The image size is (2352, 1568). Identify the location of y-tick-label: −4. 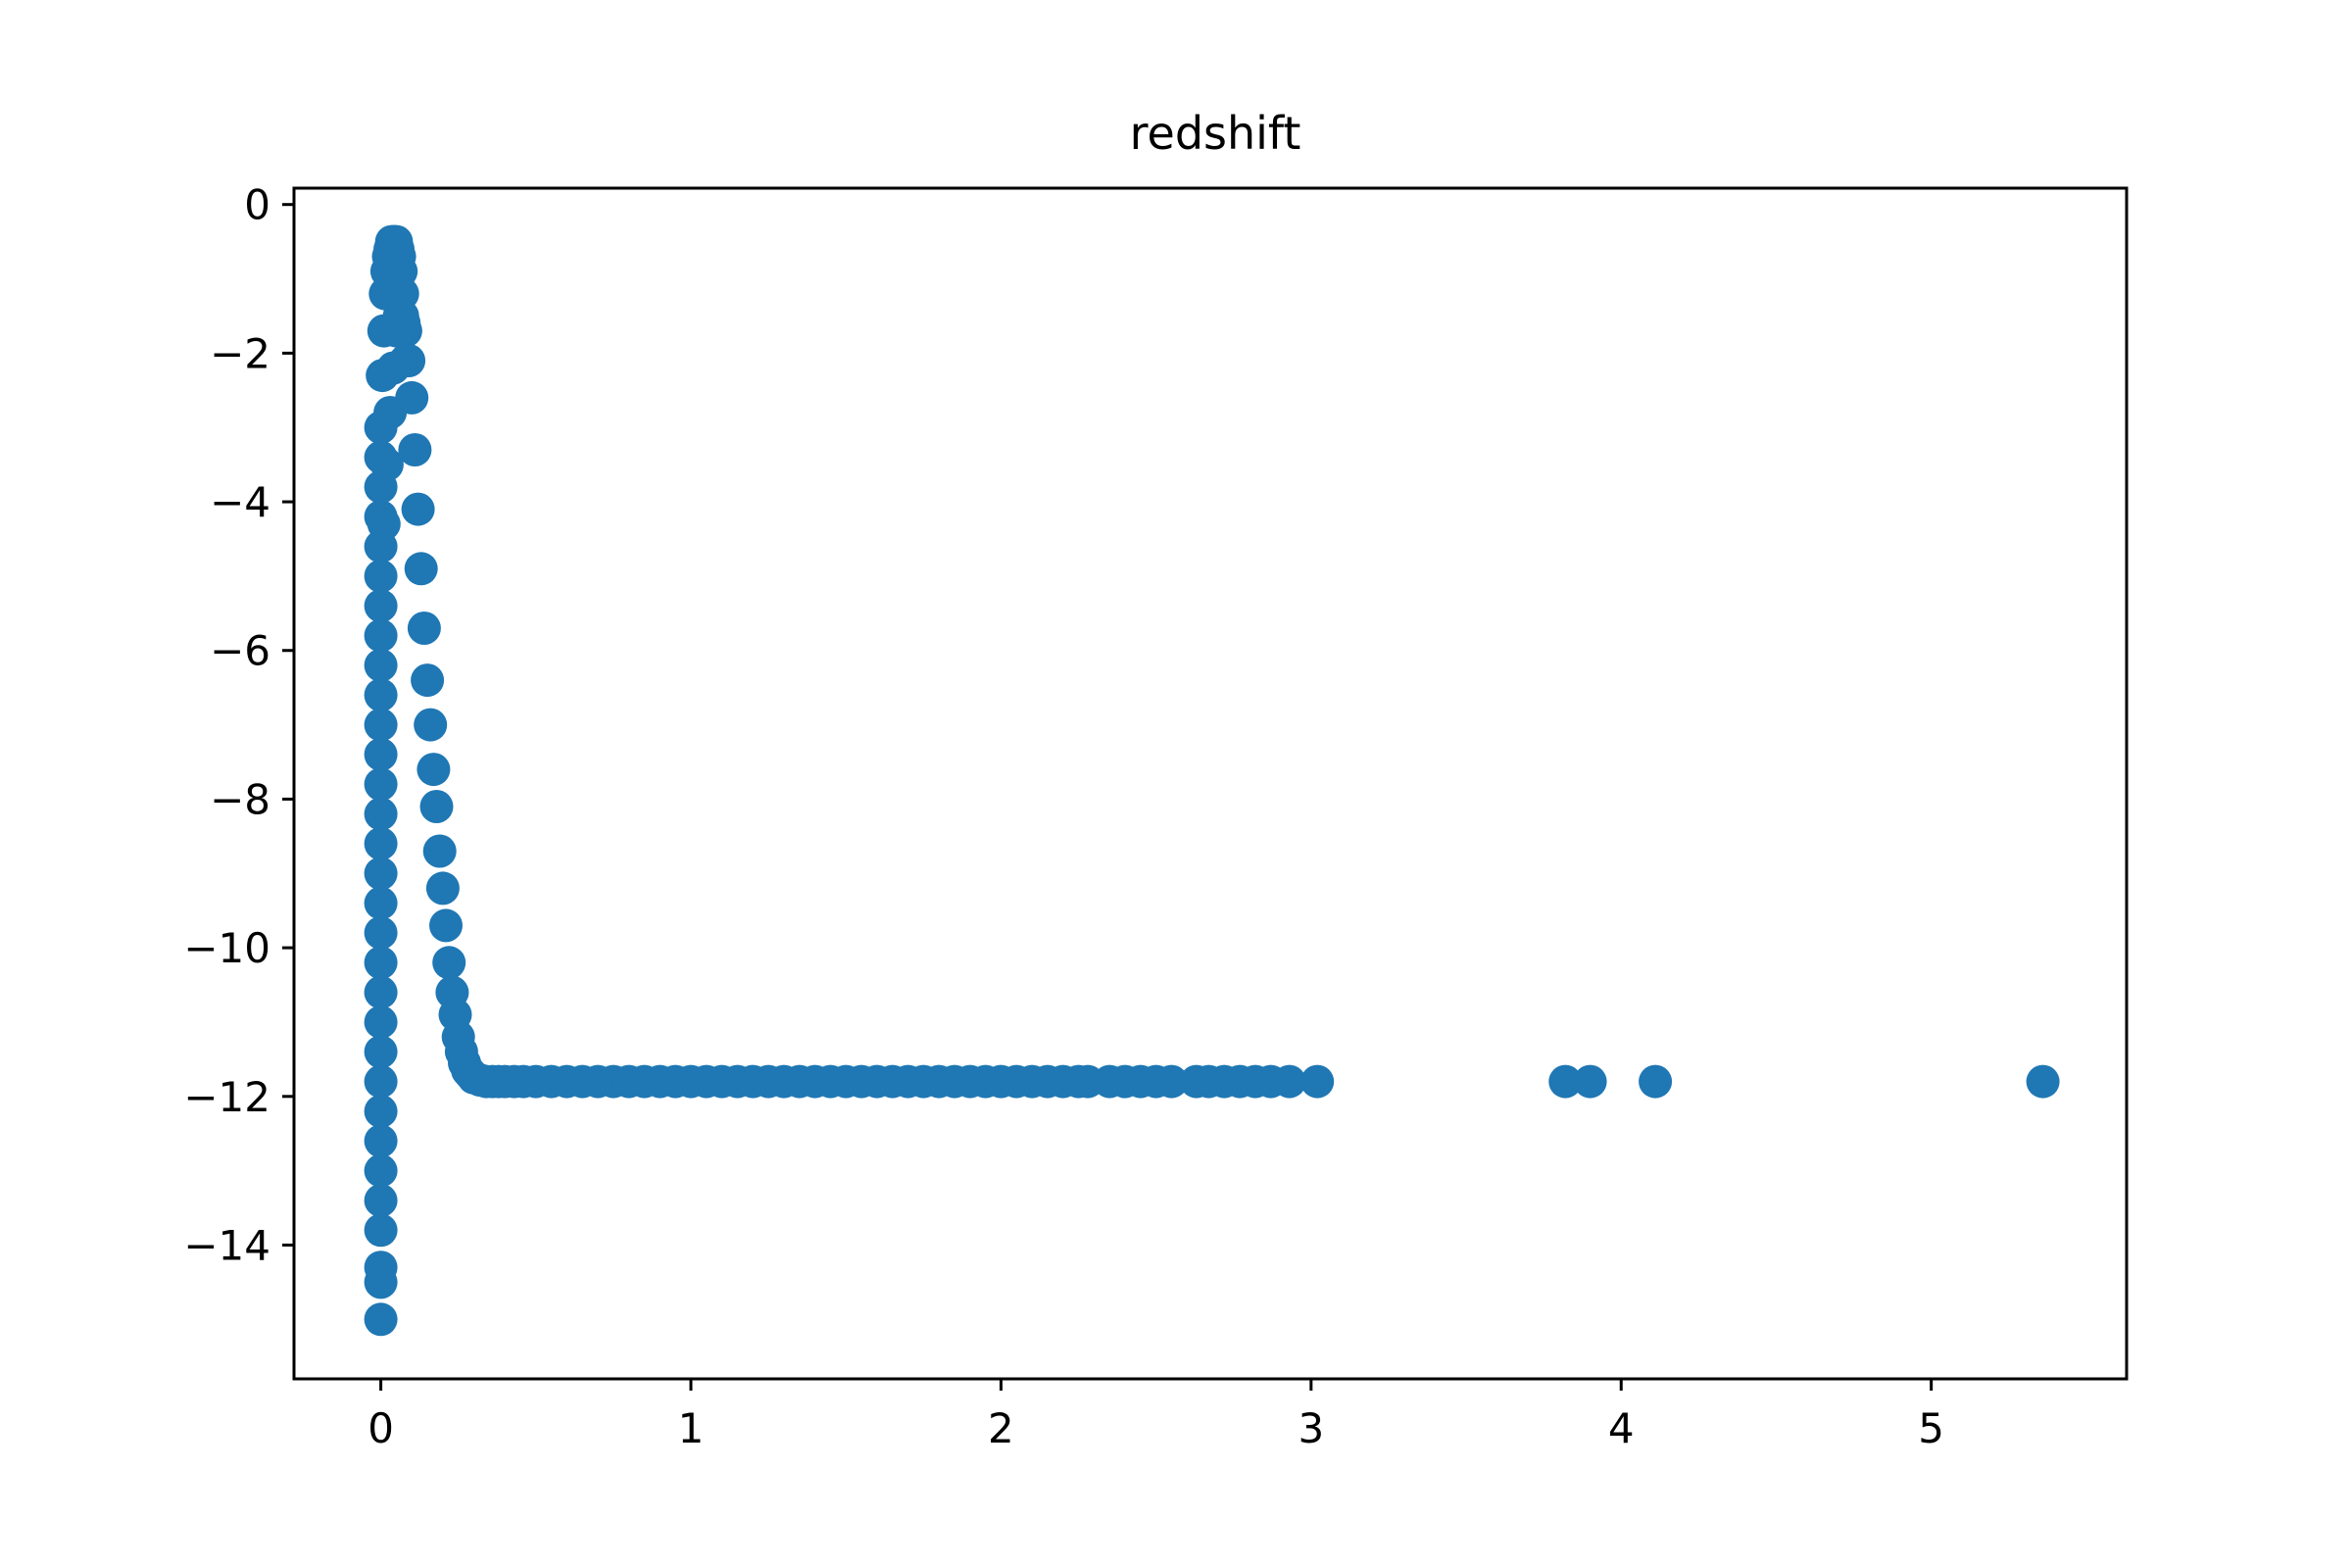
(240, 502).